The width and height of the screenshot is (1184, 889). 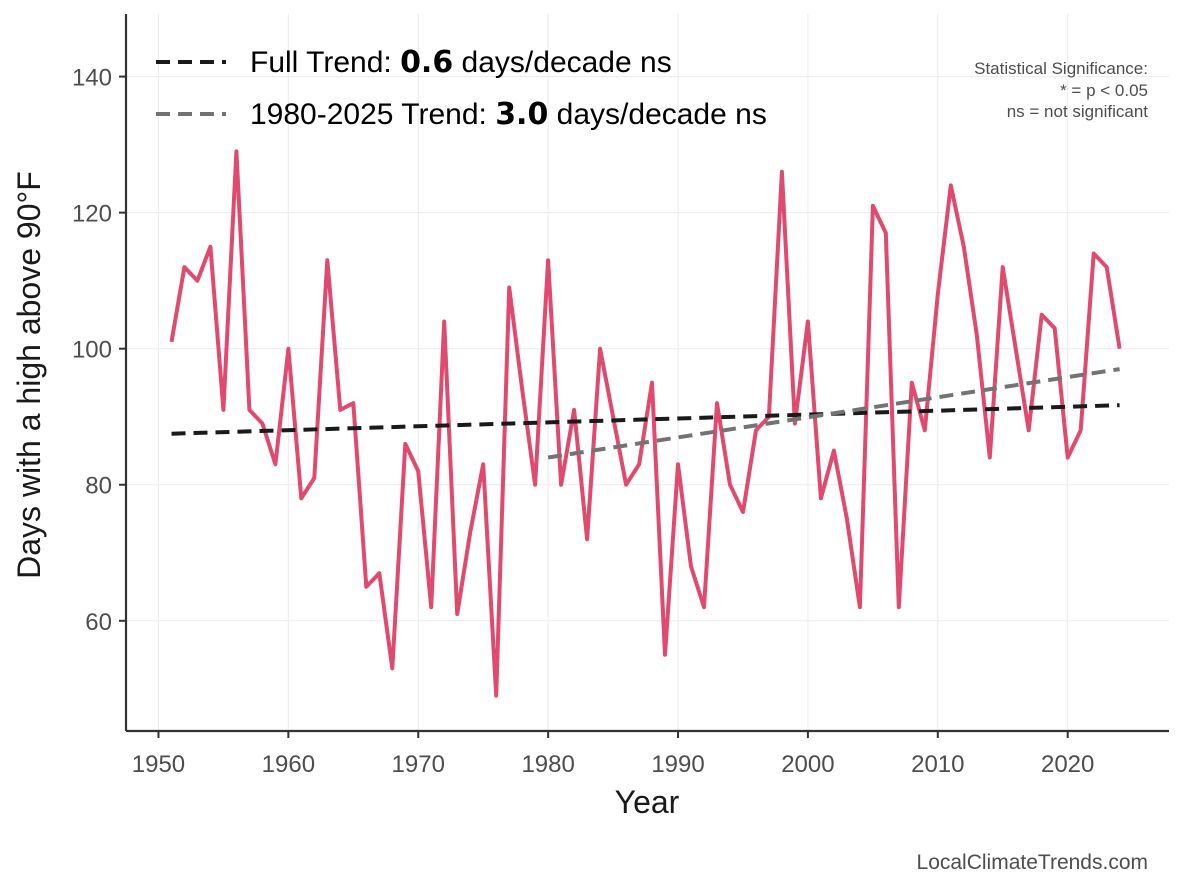 I want to click on legend-label-1980-2025-trend: 1980-2025 Trend: 3.0 days/decade ns, so click(x=508, y=114).